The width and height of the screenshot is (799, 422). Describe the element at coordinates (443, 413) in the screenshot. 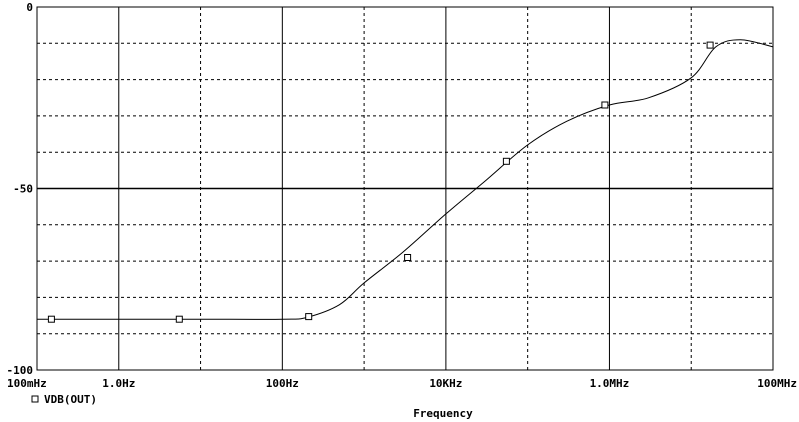

I see `x-axis-title: Frequency` at that location.